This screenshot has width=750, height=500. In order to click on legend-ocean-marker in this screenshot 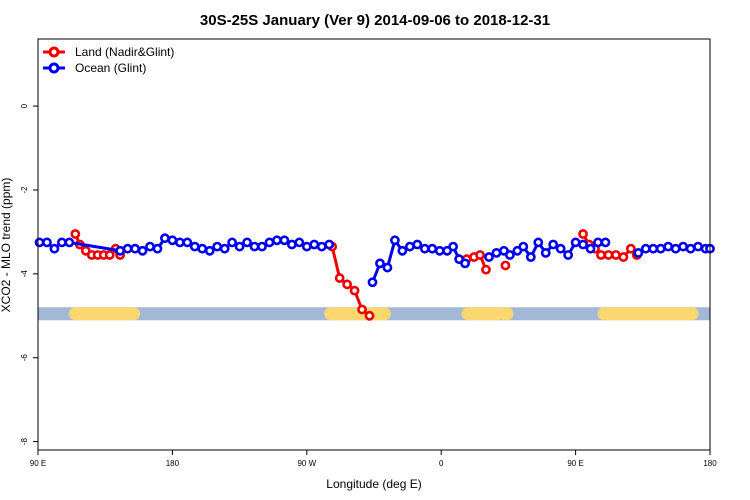, I will do `click(54, 68)`.